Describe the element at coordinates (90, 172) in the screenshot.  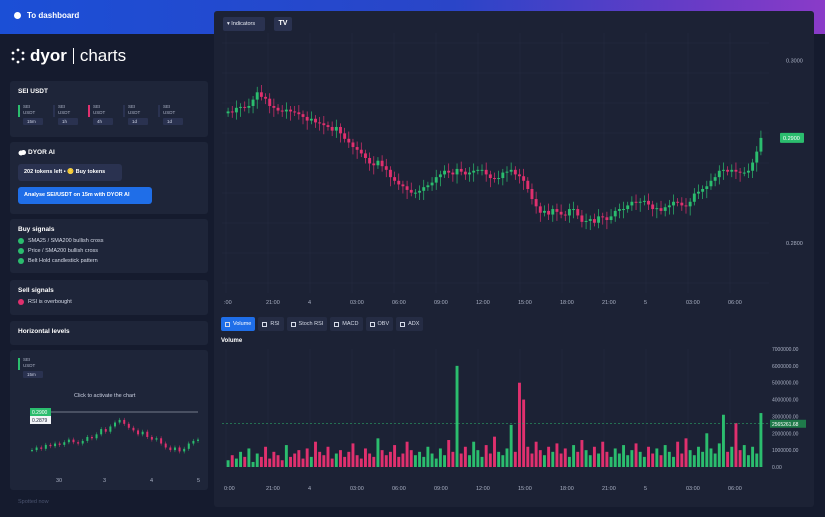
I see `buy-tokens-label: Buy tokens` at that location.